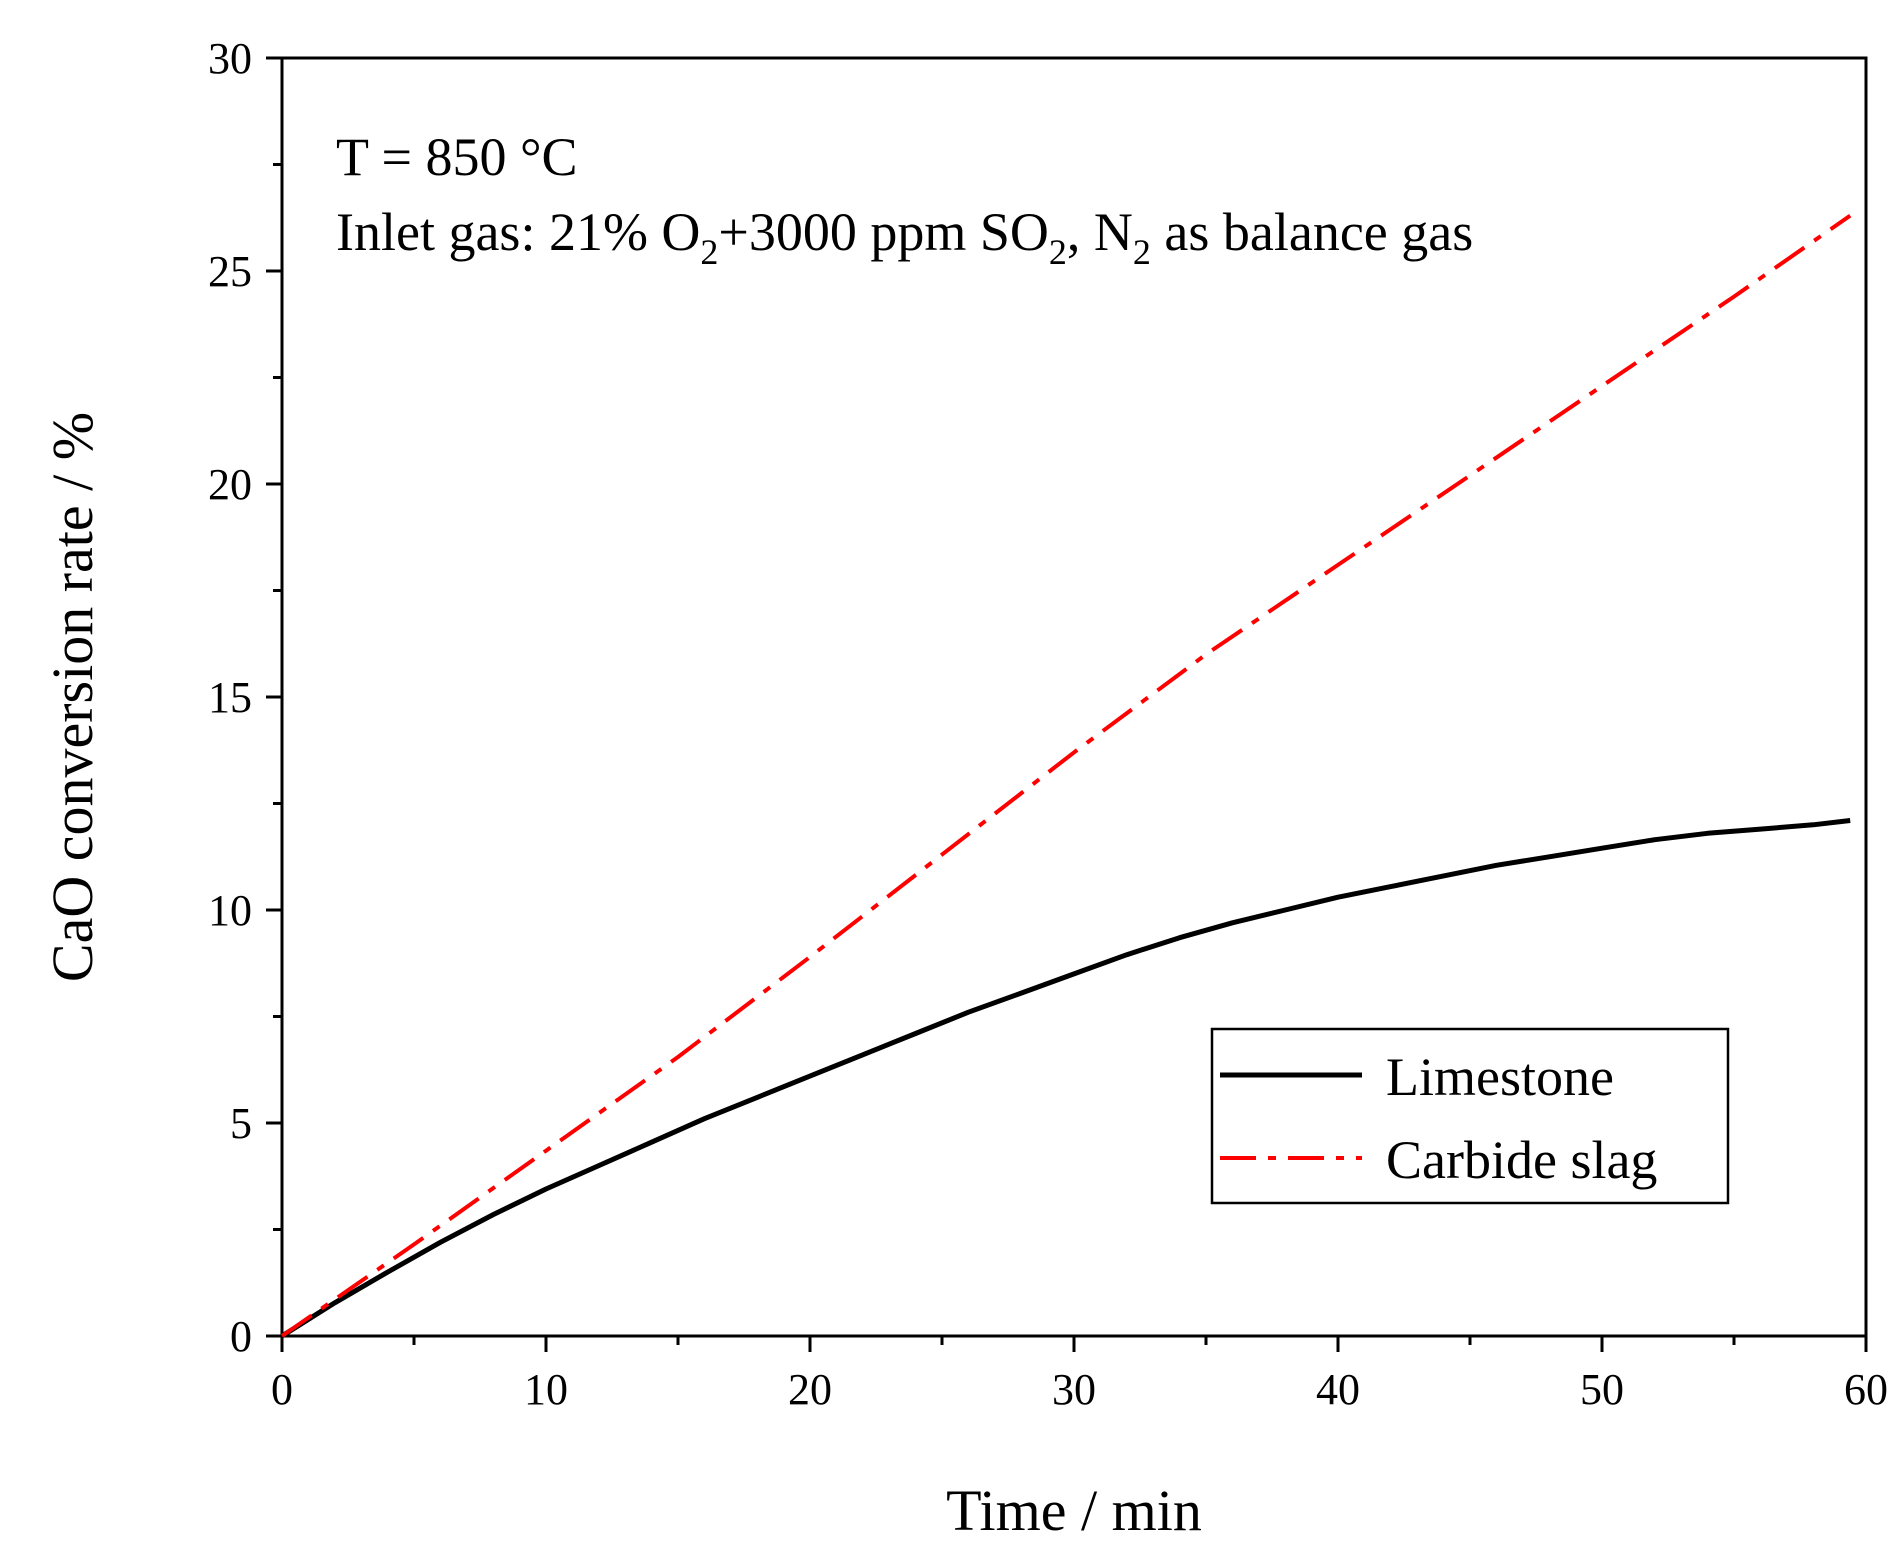 The height and width of the screenshot is (1554, 1904). What do you see at coordinates (230, 484) in the screenshot?
I see `y-tick-label: 20` at bounding box center [230, 484].